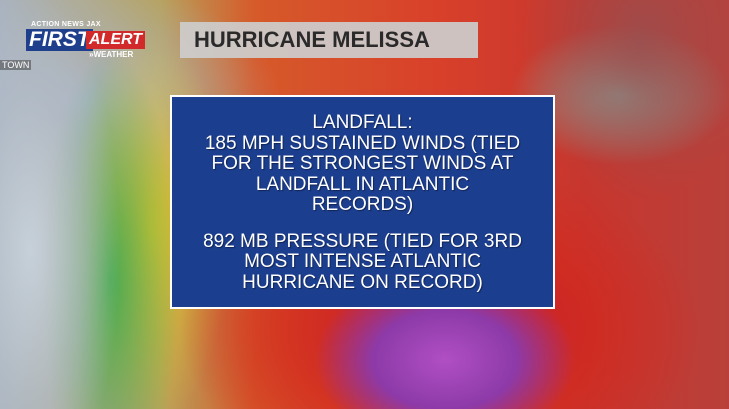  I want to click on title: HURRICANE MELISSA, so click(312, 39).